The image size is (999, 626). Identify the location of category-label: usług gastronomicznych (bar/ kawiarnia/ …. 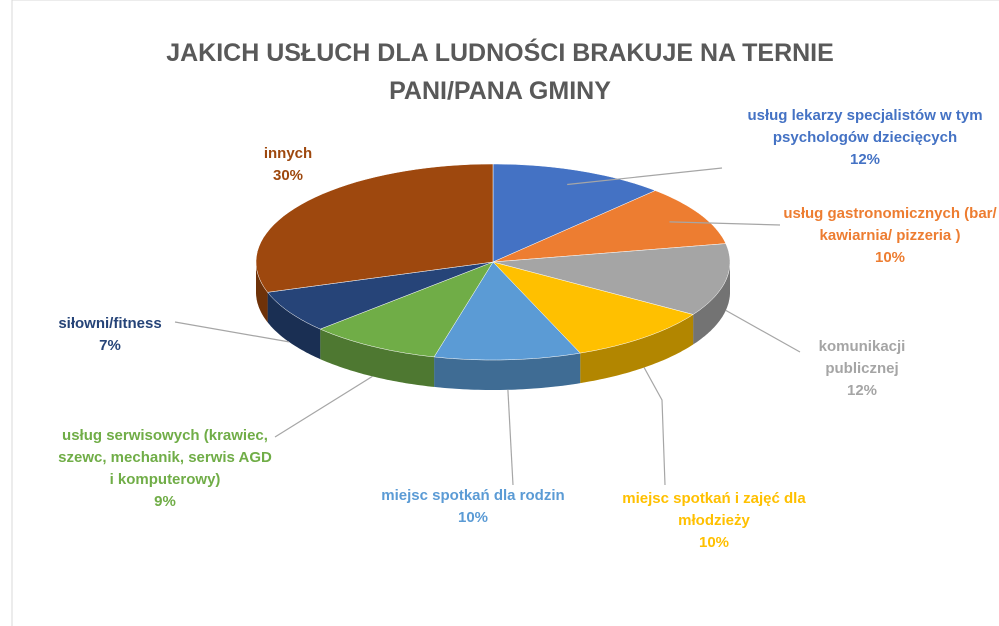
(890, 224).